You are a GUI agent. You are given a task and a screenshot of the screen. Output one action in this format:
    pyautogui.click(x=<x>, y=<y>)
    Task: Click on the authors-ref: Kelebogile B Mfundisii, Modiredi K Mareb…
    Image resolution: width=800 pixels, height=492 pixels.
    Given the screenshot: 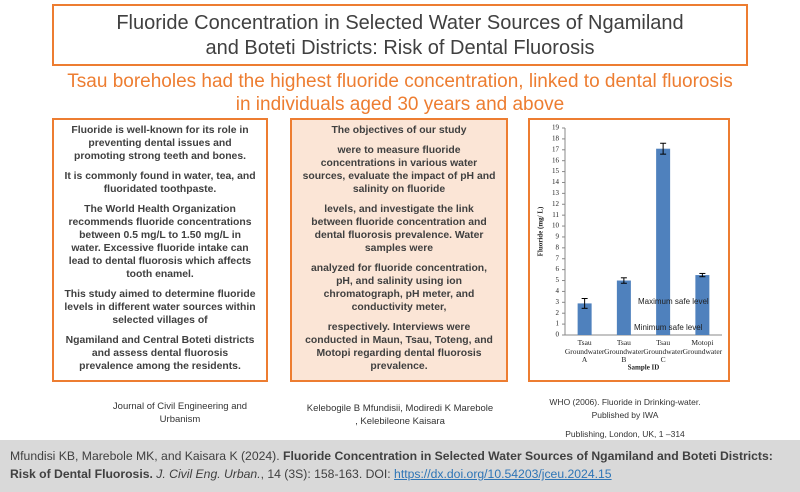 What is the action you would take?
    pyautogui.click(x=400, y=415)
    